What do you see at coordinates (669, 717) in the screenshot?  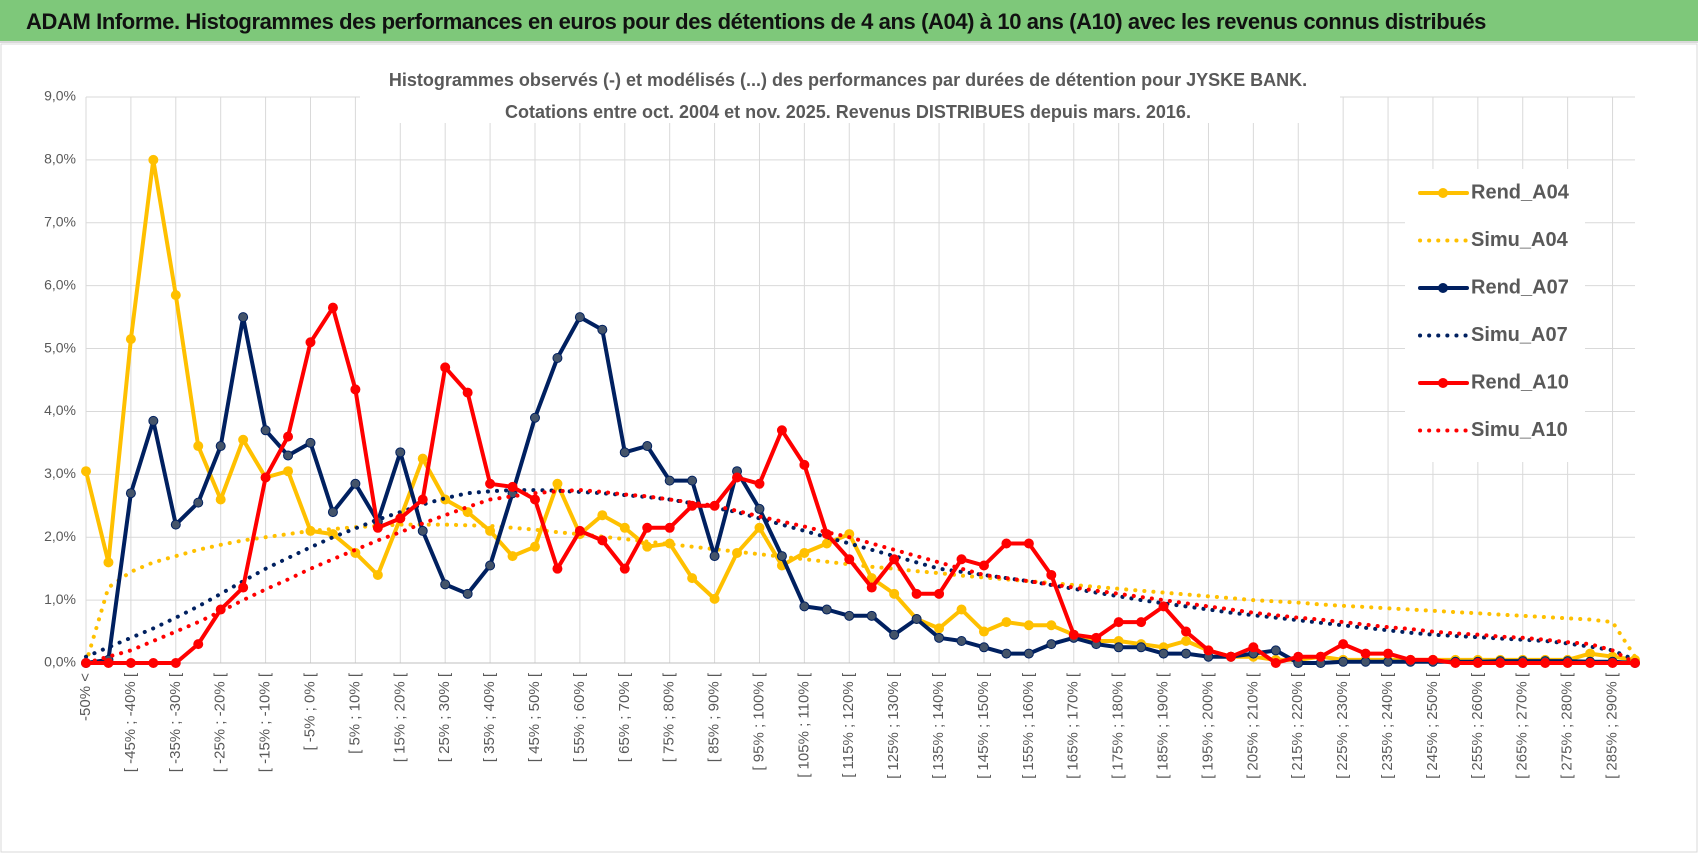 I see `x-tick-label: [ 75% ; 80% [` at bounding box center [669, 717].